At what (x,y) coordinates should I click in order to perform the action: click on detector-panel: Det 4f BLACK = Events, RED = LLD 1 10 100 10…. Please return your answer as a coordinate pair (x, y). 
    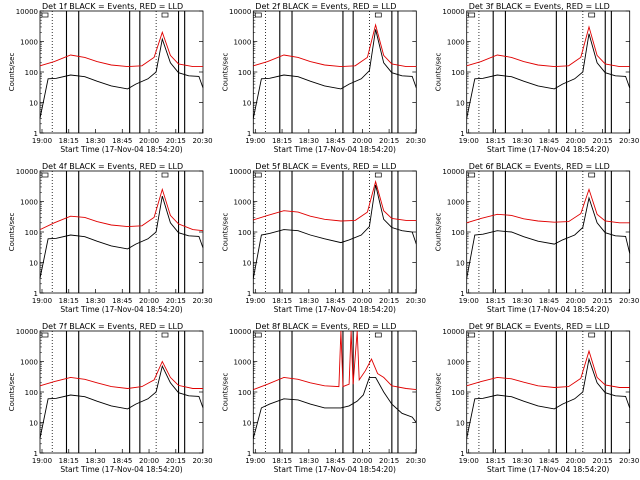
    Looking at the image, I should click on (110, 238).